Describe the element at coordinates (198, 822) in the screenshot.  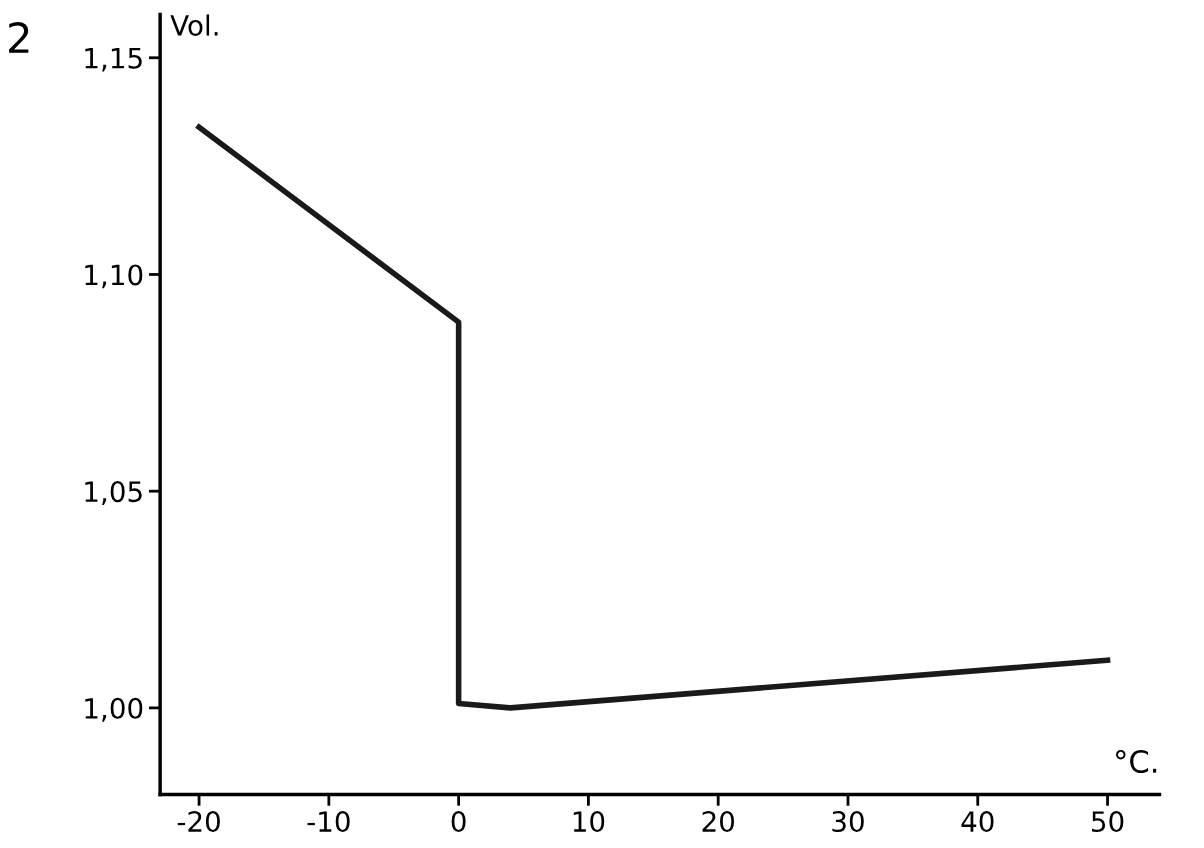
I see `x-tick-label: -20` at that location.